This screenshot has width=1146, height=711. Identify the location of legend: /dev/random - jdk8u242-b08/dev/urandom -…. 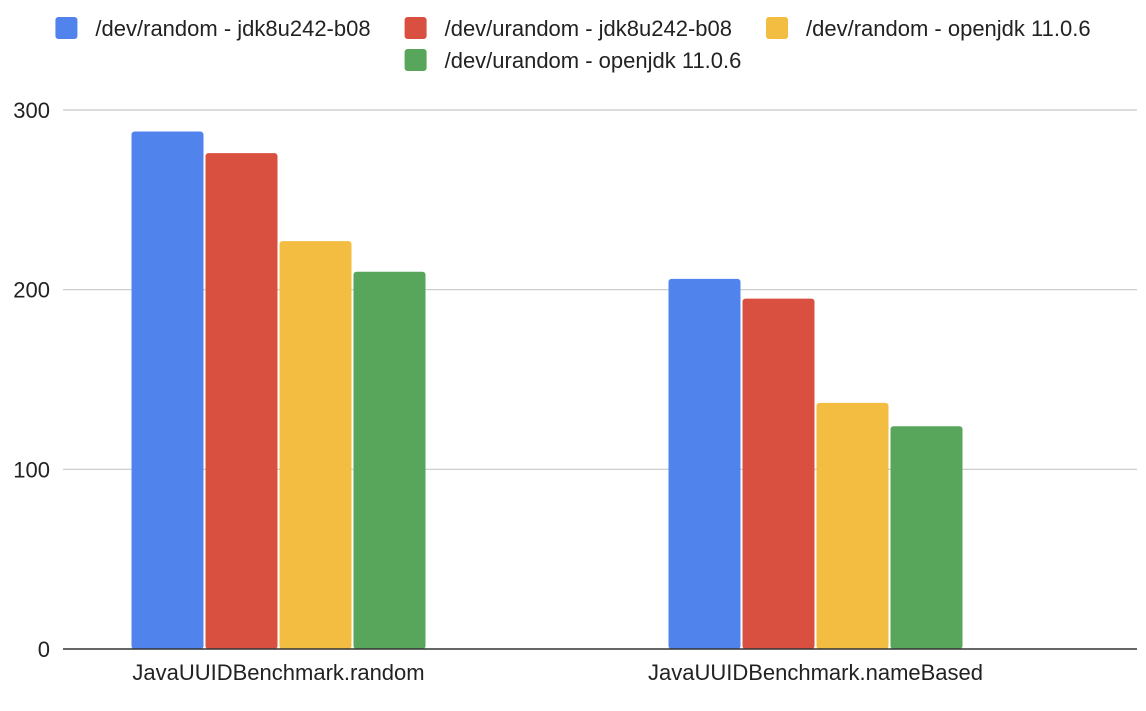
(573, 44).